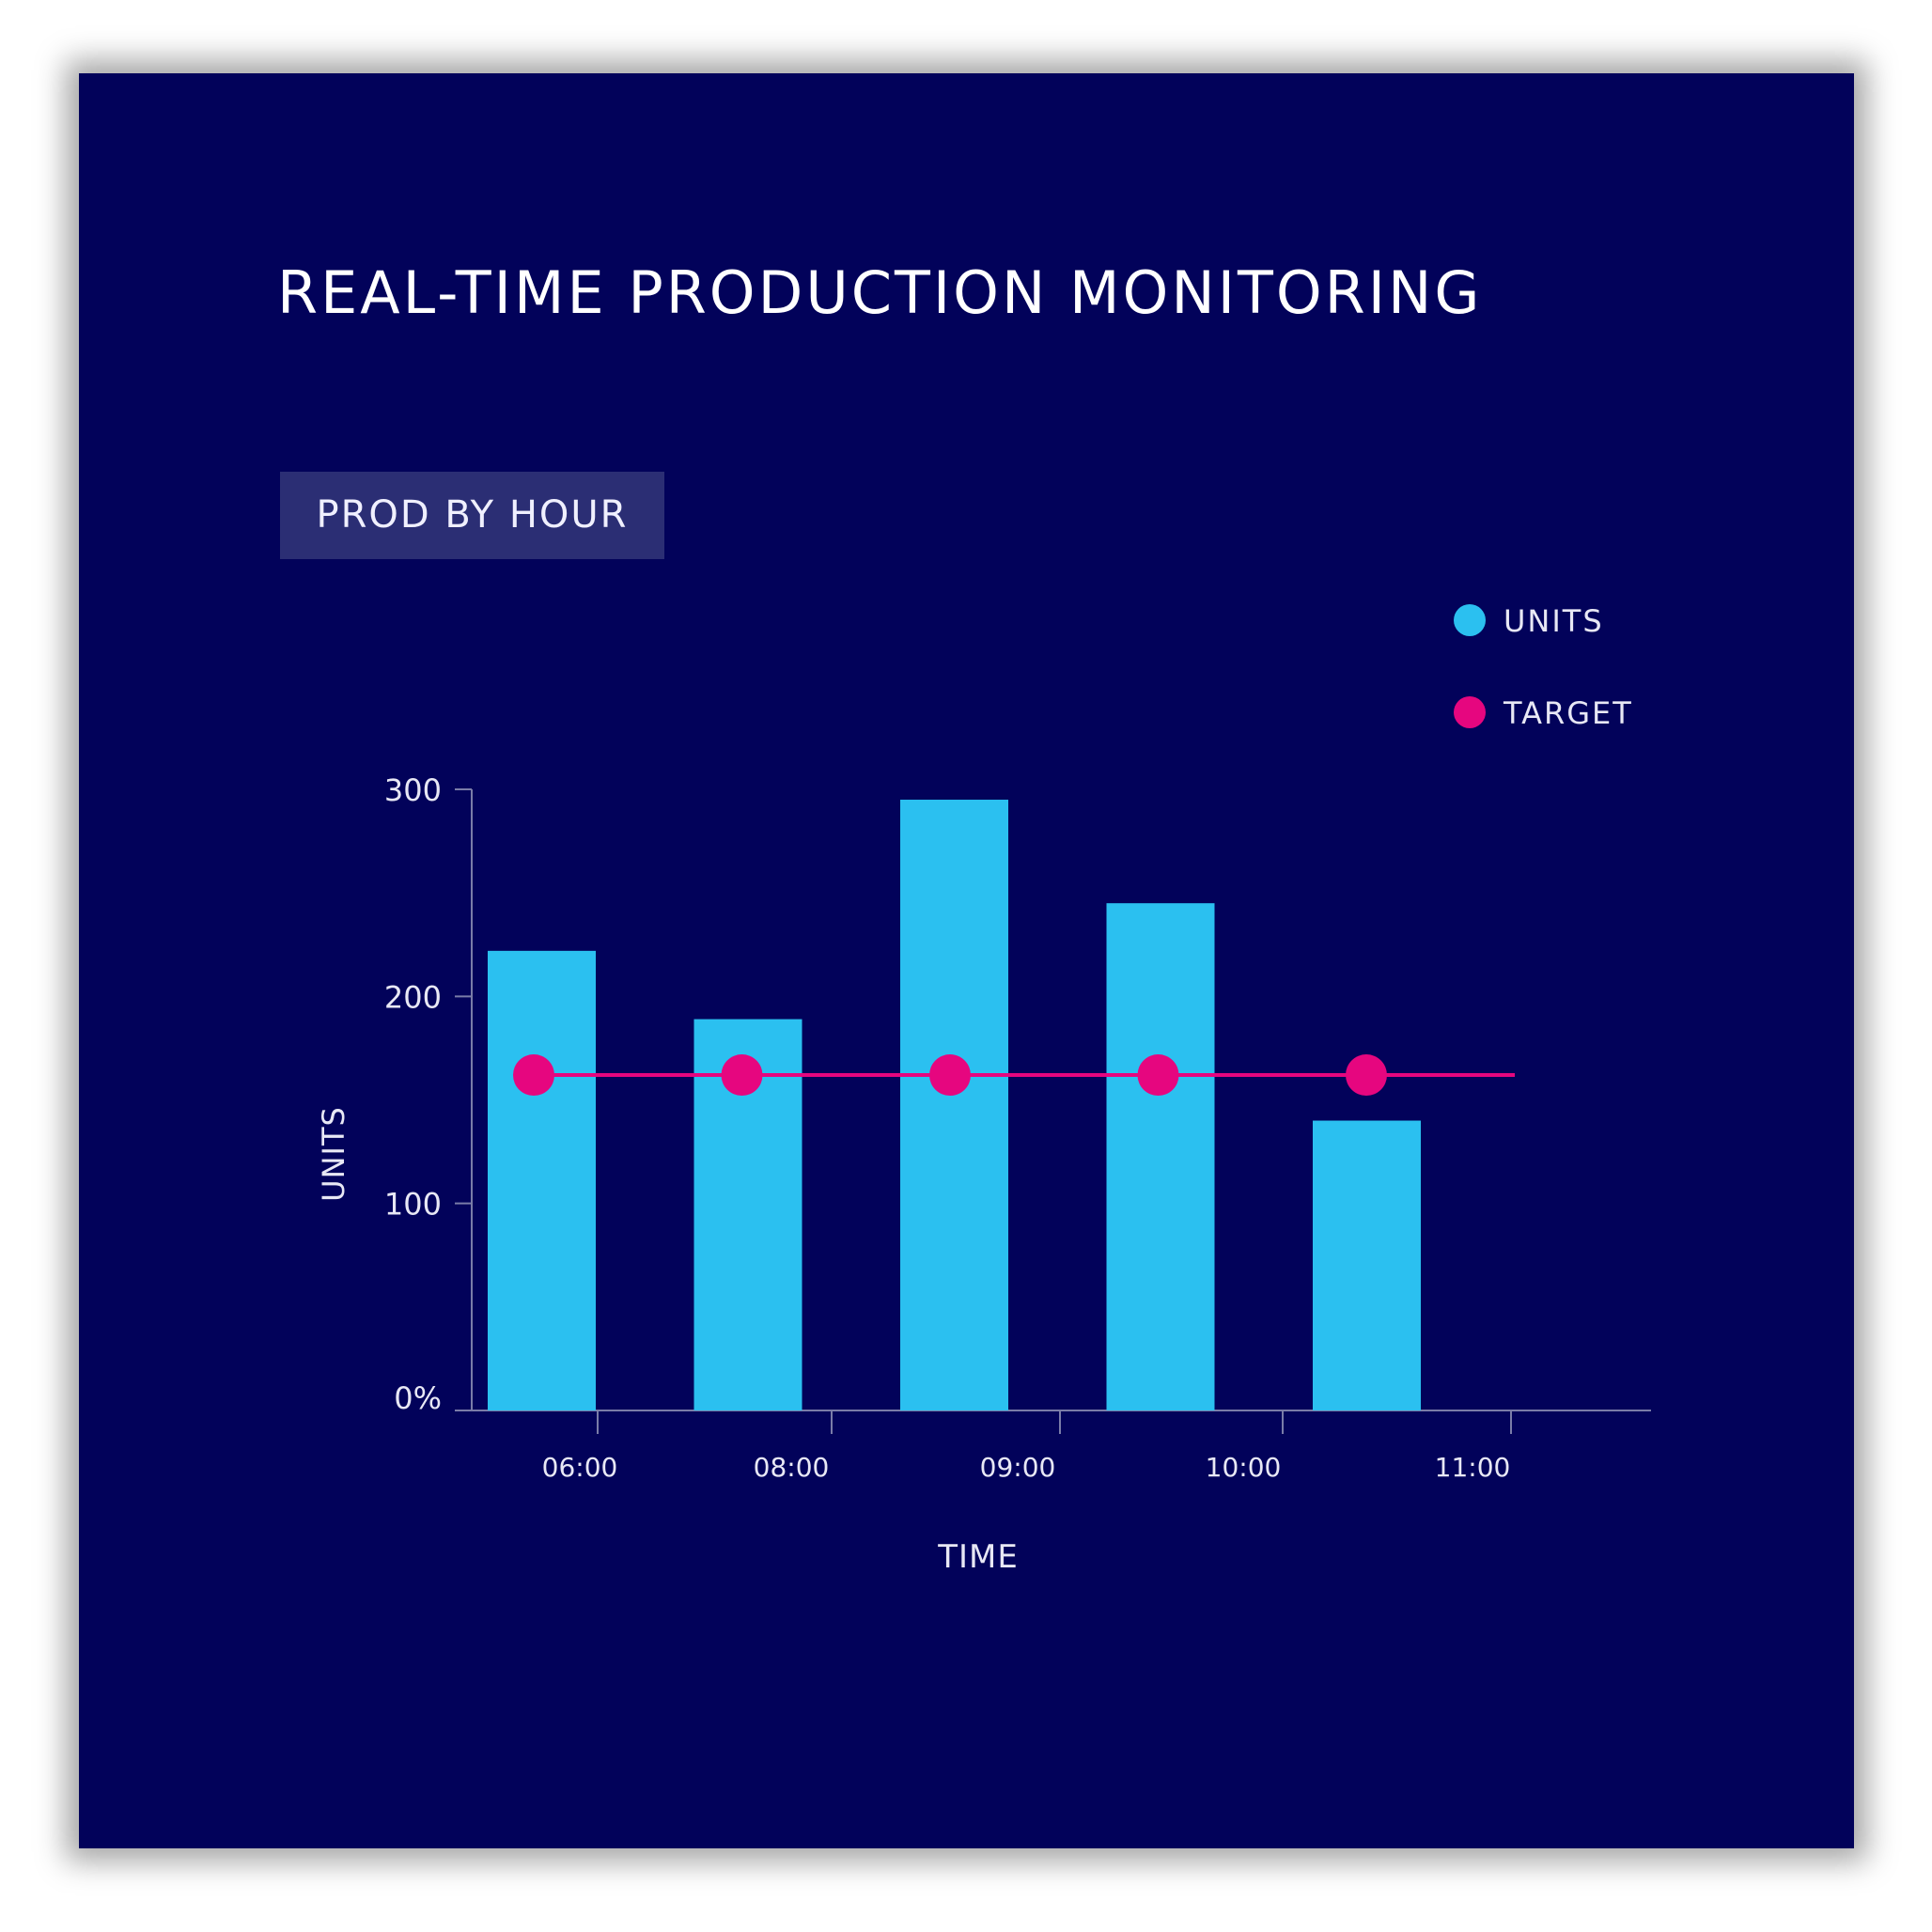 This screenshot has height=1932, width=1932. I want to click on x-axis-title: TIME, so click(978, 1557).